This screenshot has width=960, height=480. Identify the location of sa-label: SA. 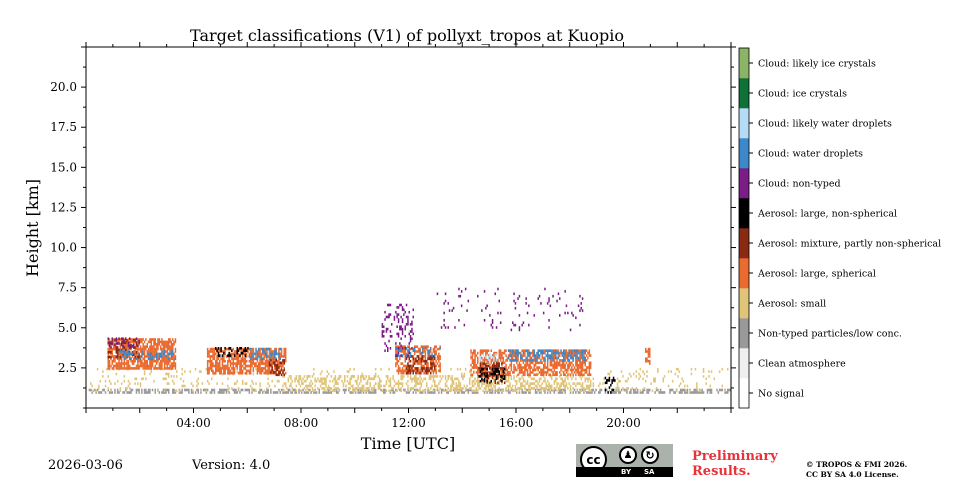
(649, 472).